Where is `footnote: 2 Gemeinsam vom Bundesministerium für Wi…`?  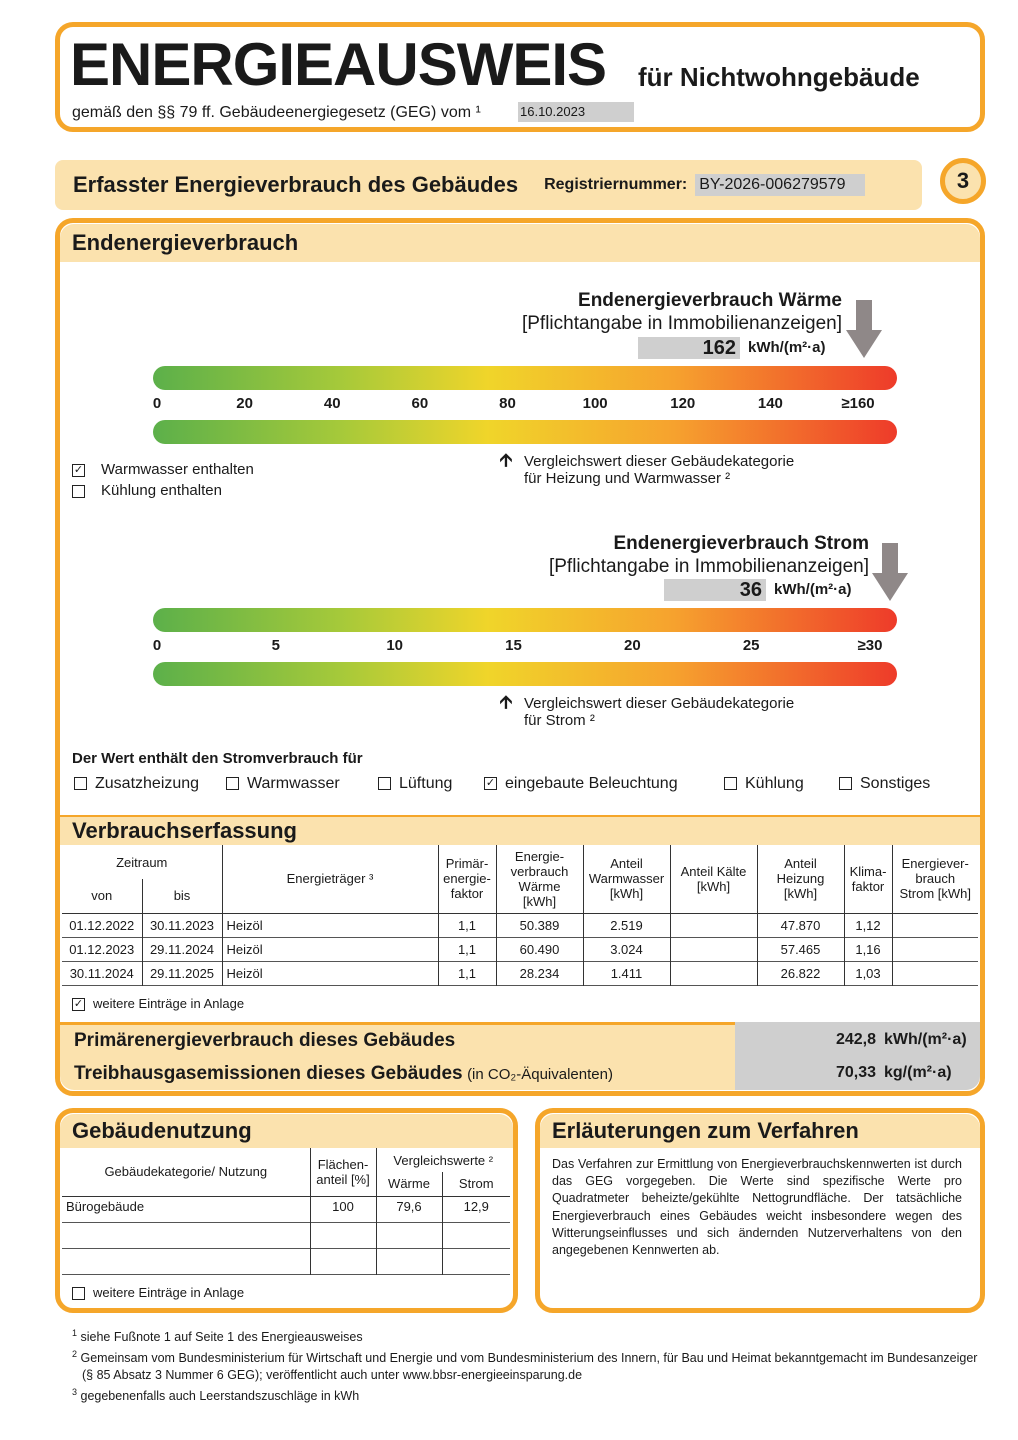
footnote: 2 Gemeinsam vom Bundesministerium für Wi… is located at coordinates (525, 1366).